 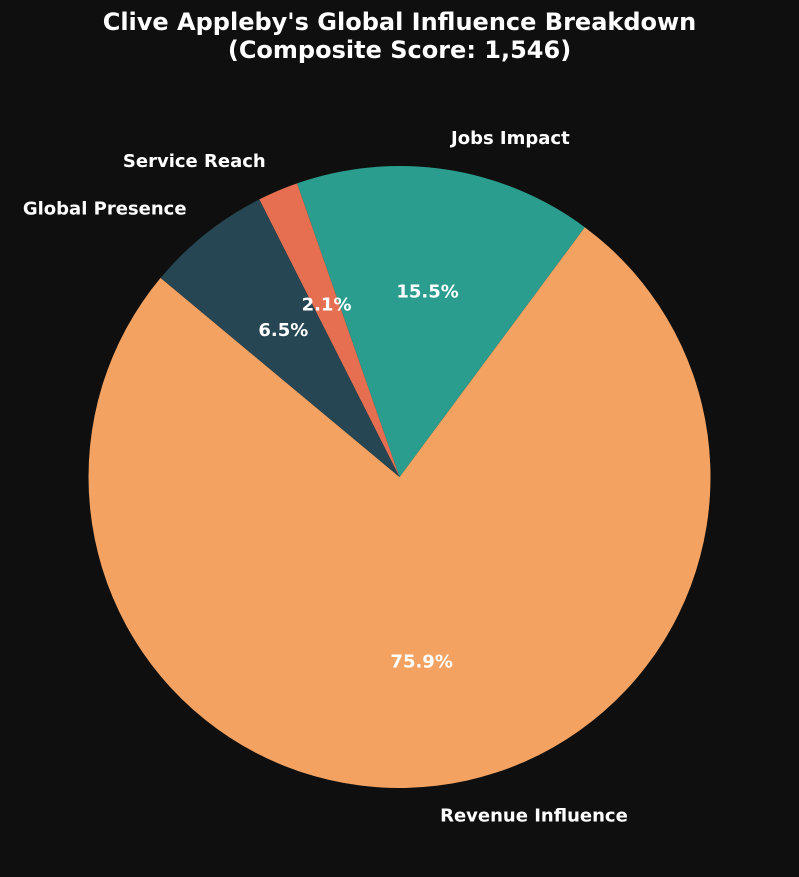 I want to click on slice-label-revenue-influence: Revenue Influence, so click(x=534, y=816).